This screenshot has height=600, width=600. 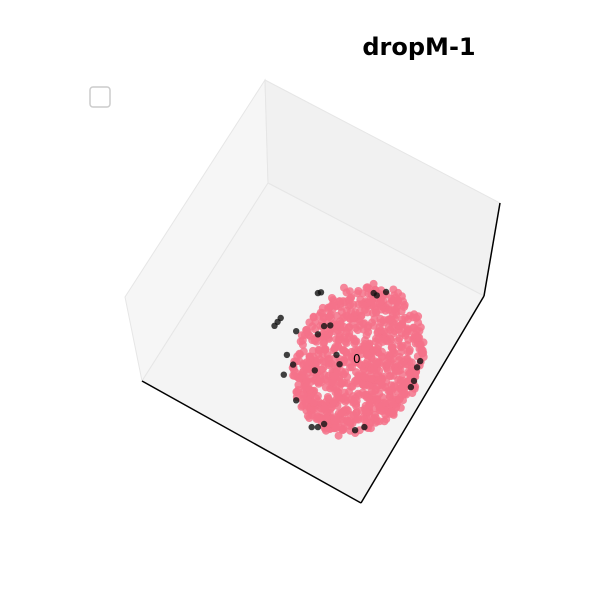 I want to click on cluster-label-0: 0, so click(x=357, y=359).